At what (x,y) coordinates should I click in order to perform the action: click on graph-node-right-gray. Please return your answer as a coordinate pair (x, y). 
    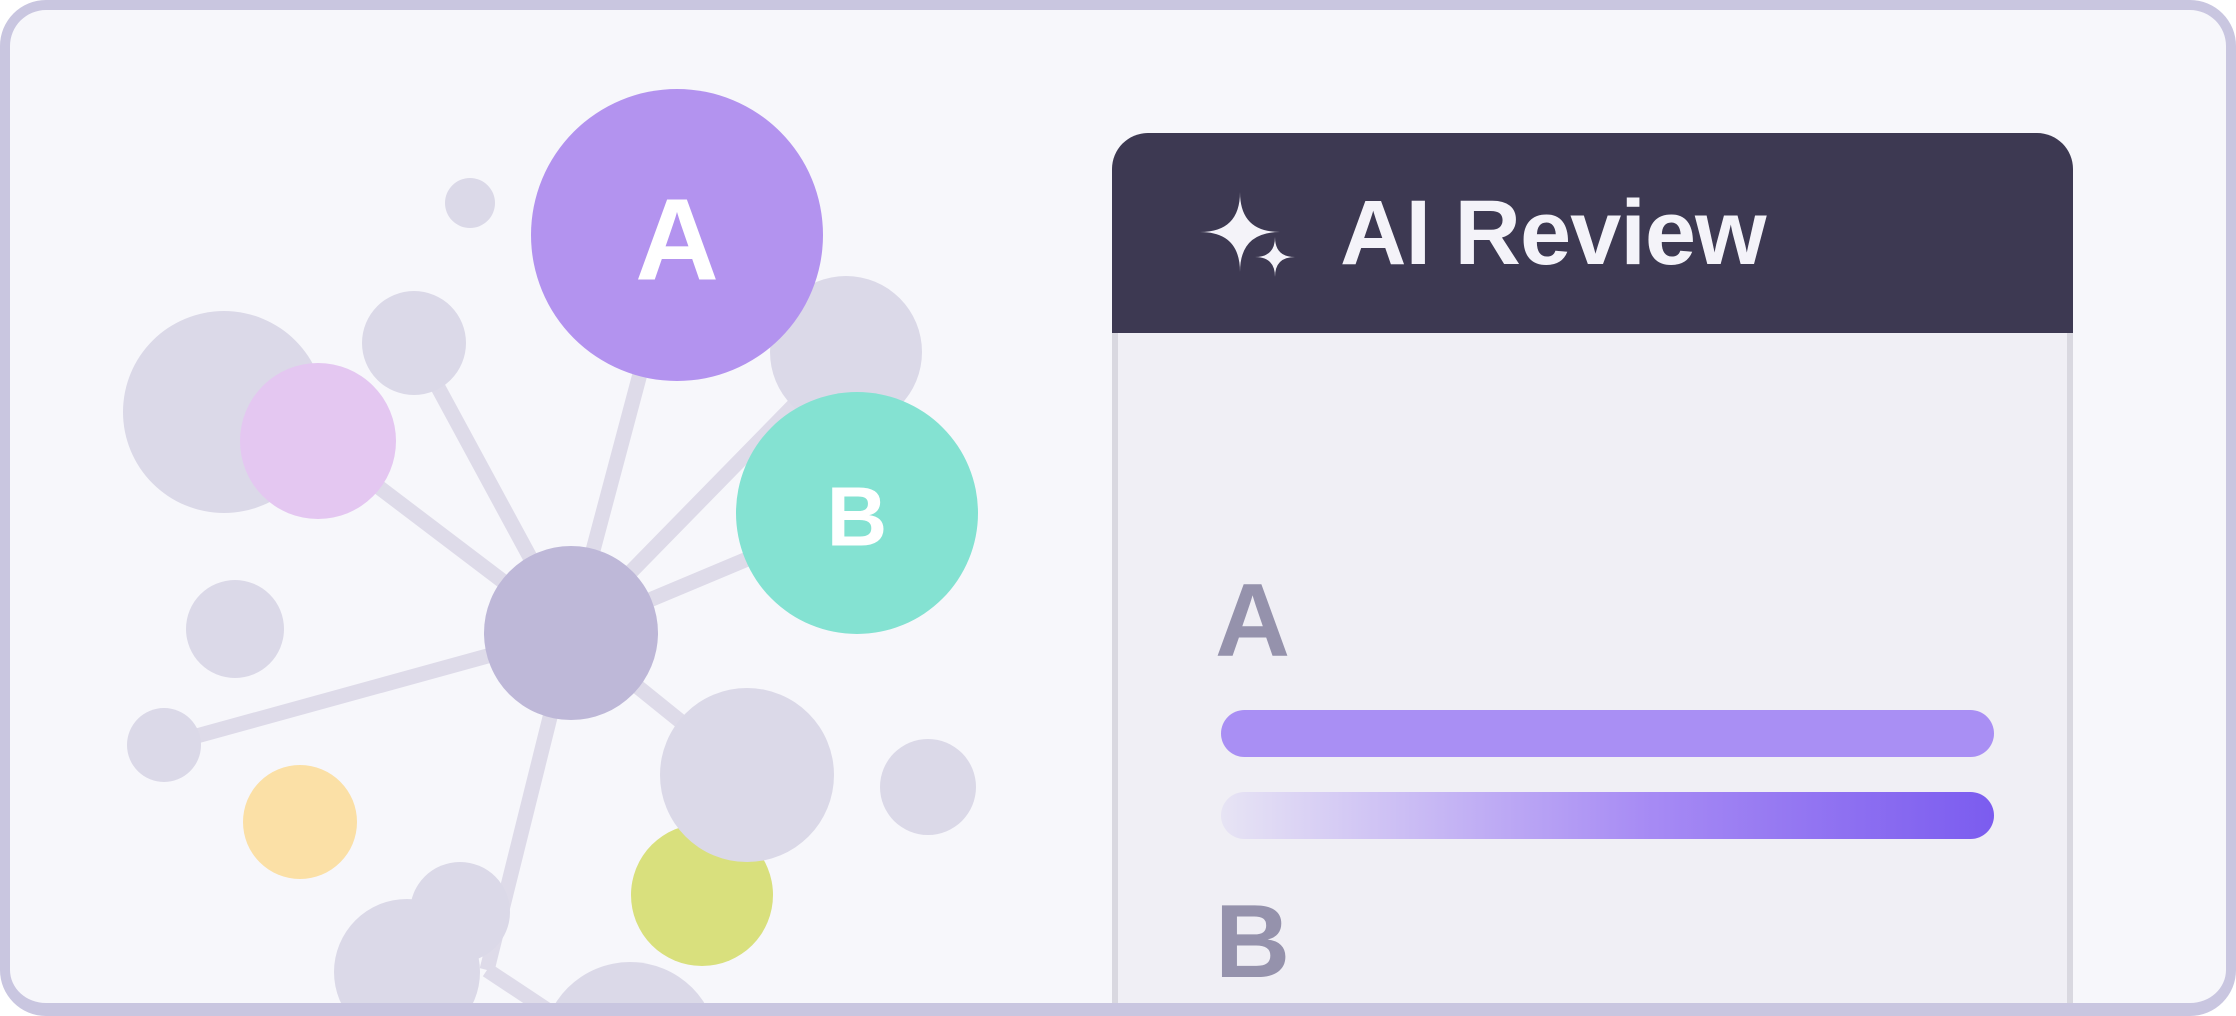
    Looking at the image, I should click on (747, 775).